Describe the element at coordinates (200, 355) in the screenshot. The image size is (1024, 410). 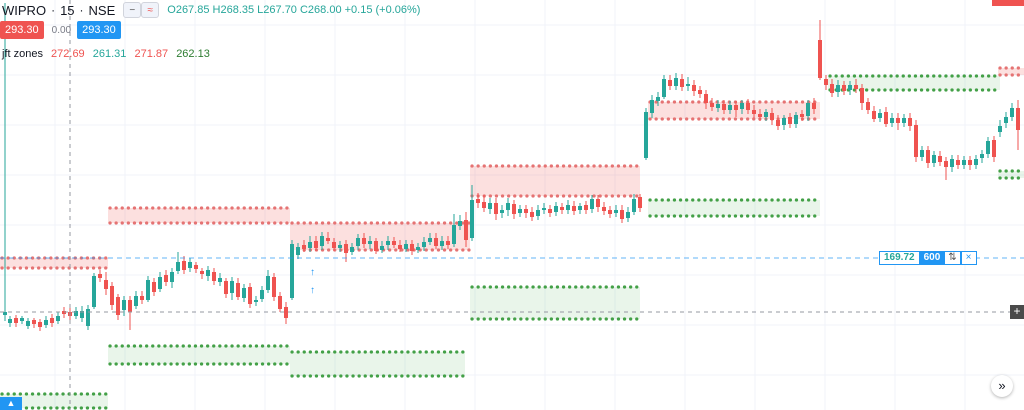
I see `demand-zone` at that location.